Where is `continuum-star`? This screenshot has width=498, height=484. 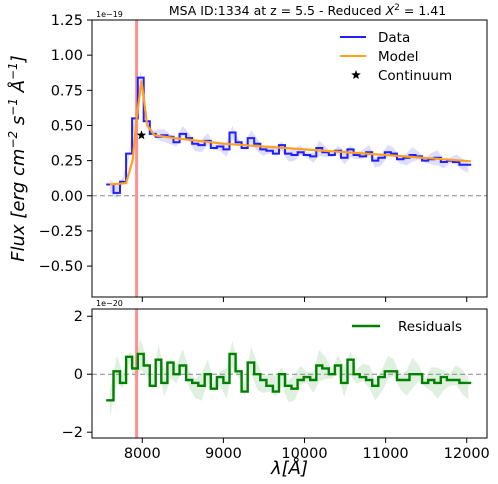
continuum-star is located at coordinates (141, 135).